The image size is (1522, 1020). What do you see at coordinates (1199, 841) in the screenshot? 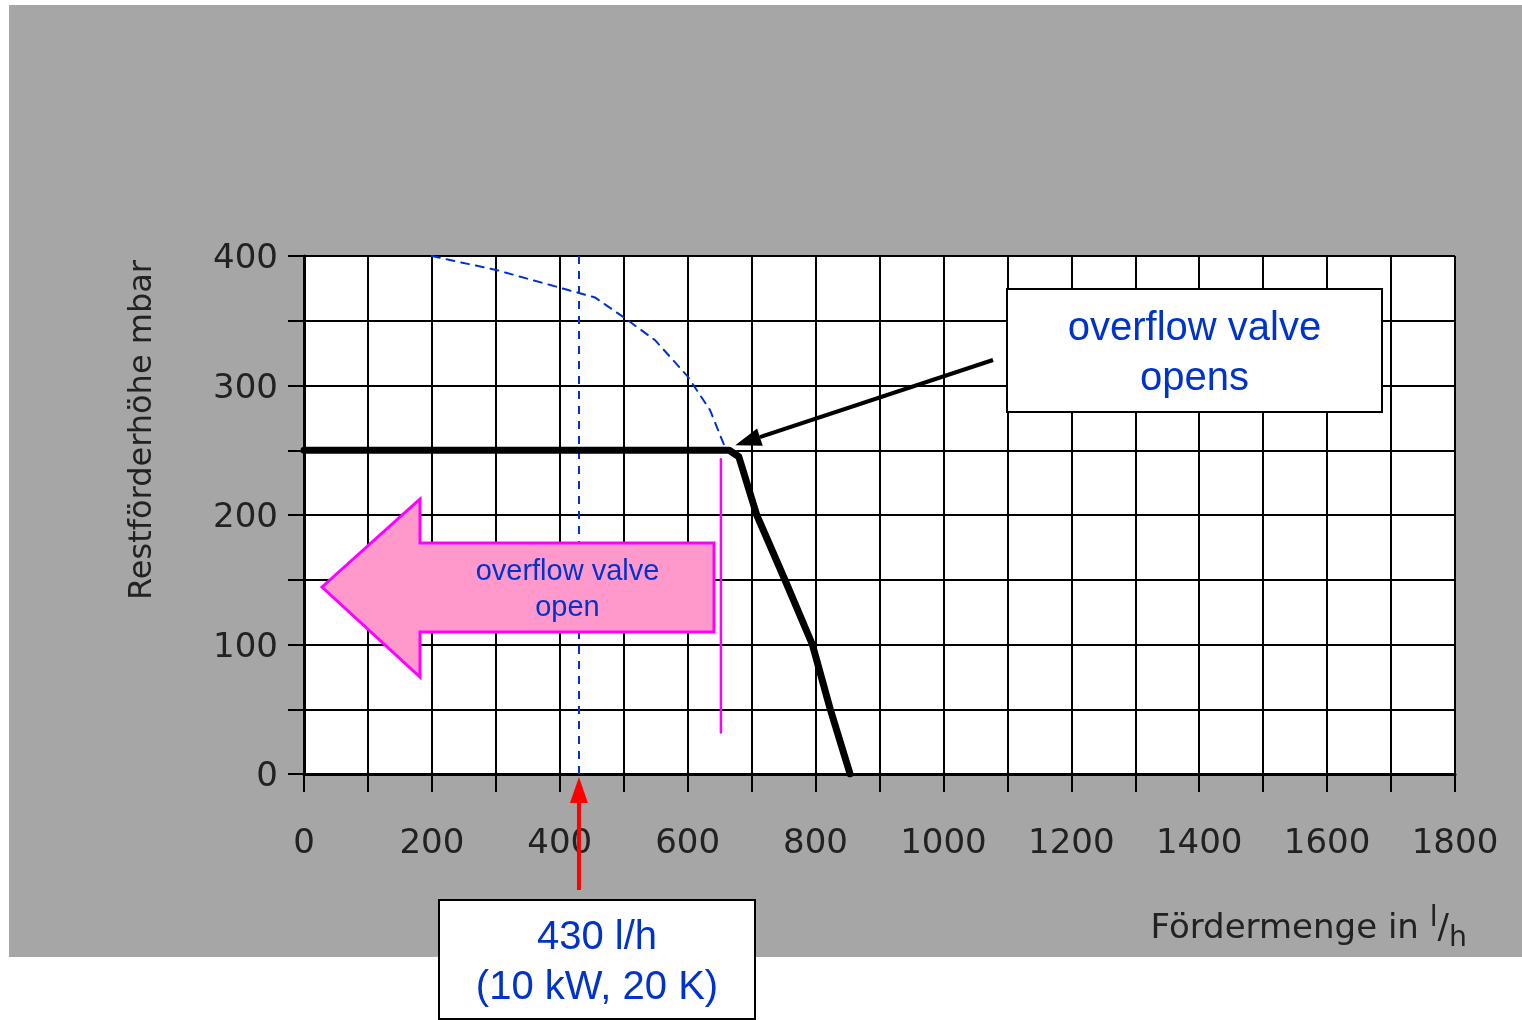
I see `x-tick-label: 1400` at bounding box center [1199, 841].